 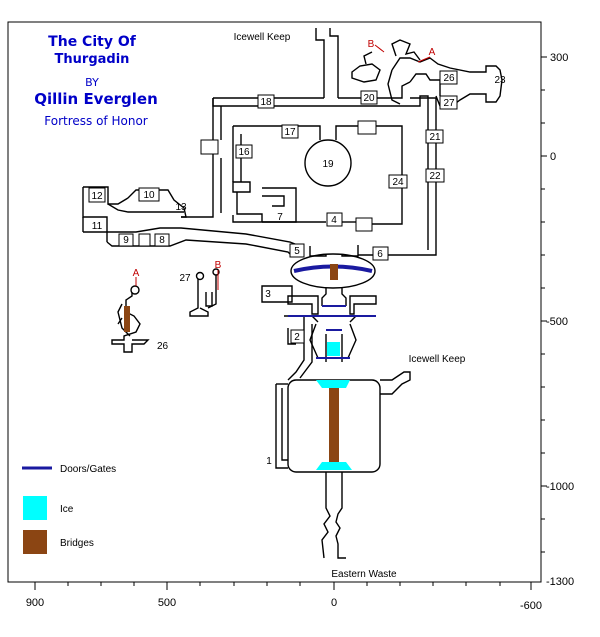 What do you see at coordinates (333, 384) in the screenshot?
I see `ice-north` at bounding box center [333, 384].